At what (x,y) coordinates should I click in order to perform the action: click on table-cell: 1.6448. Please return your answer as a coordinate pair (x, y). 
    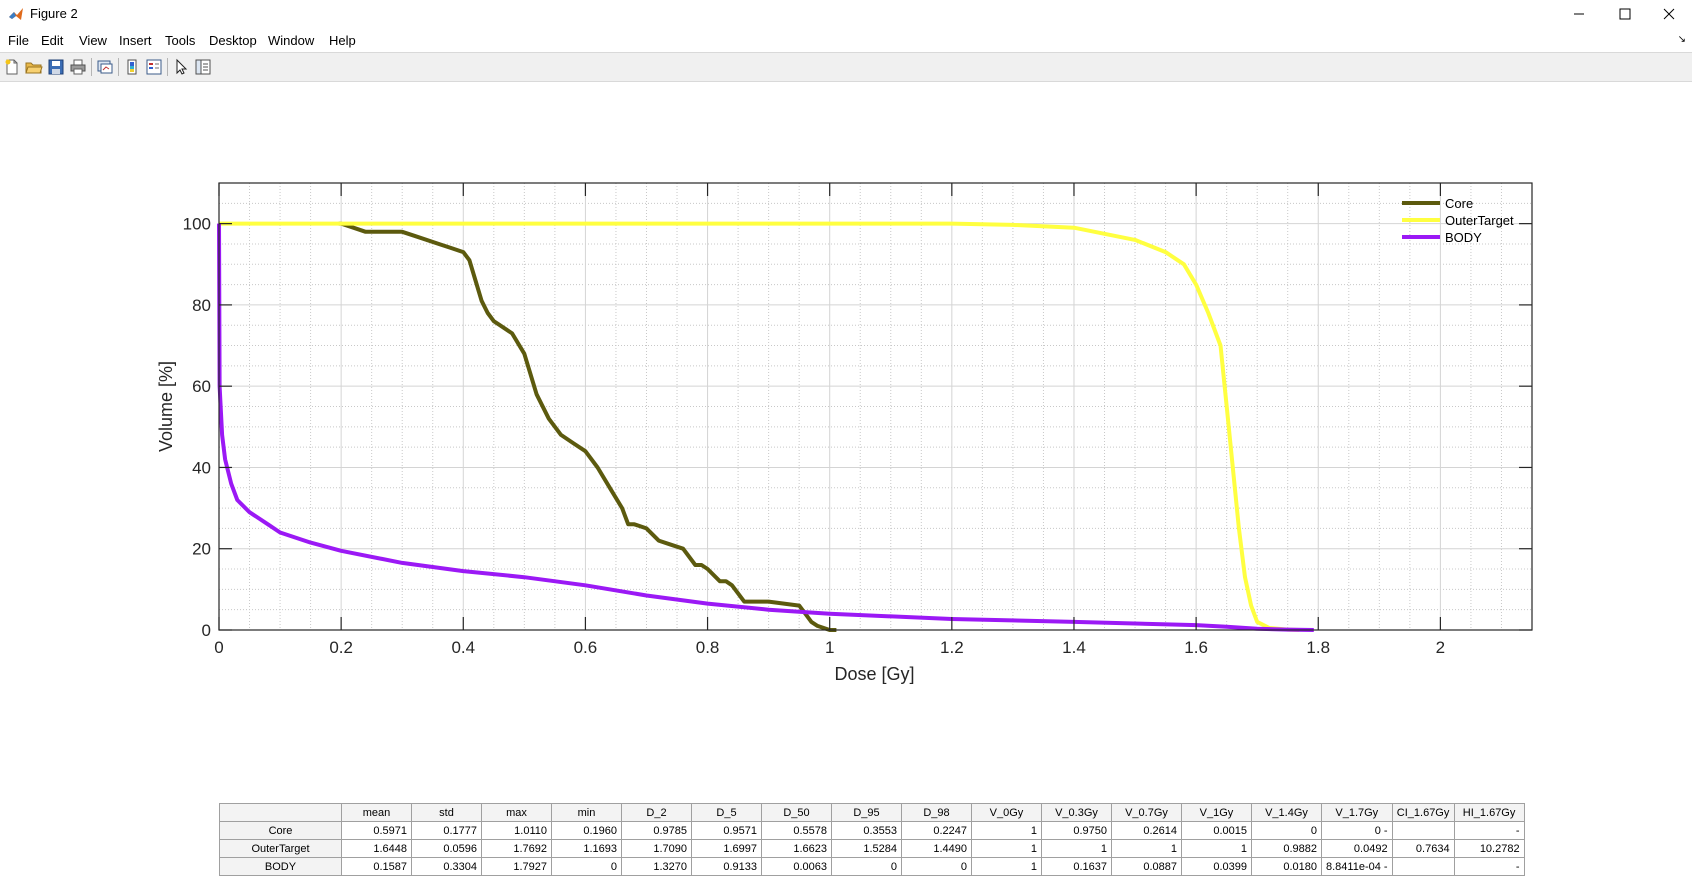
    Looking at the image, I should click on (376, 848).